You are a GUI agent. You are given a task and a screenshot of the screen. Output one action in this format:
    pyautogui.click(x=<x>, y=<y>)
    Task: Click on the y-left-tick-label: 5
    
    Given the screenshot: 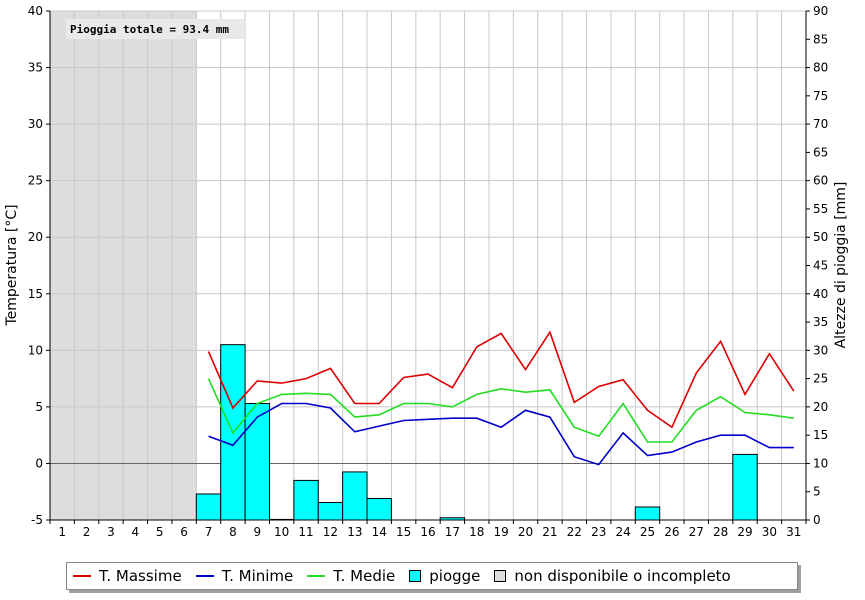 What is the action you would take?
    pyautogui.click(x=39, y=407)
    